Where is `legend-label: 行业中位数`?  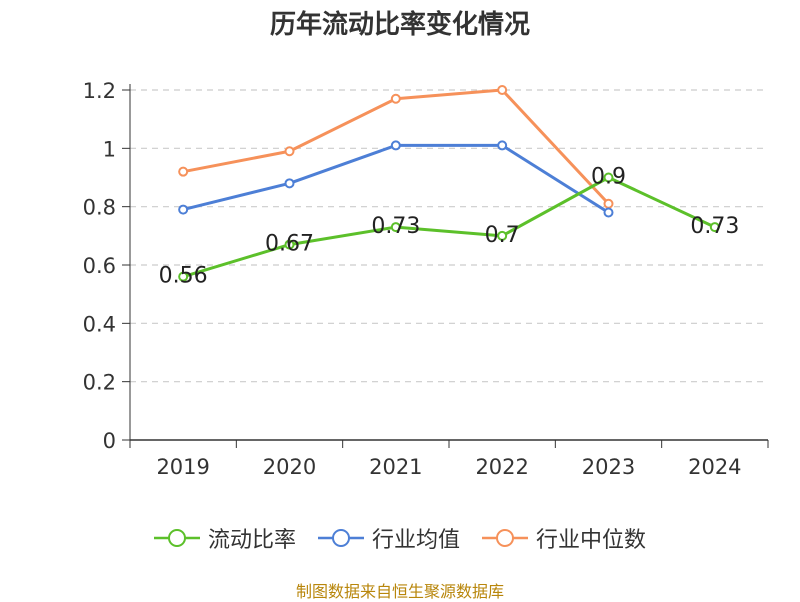
legend-label: 行业中位数 is located at coordinates (591, 540).